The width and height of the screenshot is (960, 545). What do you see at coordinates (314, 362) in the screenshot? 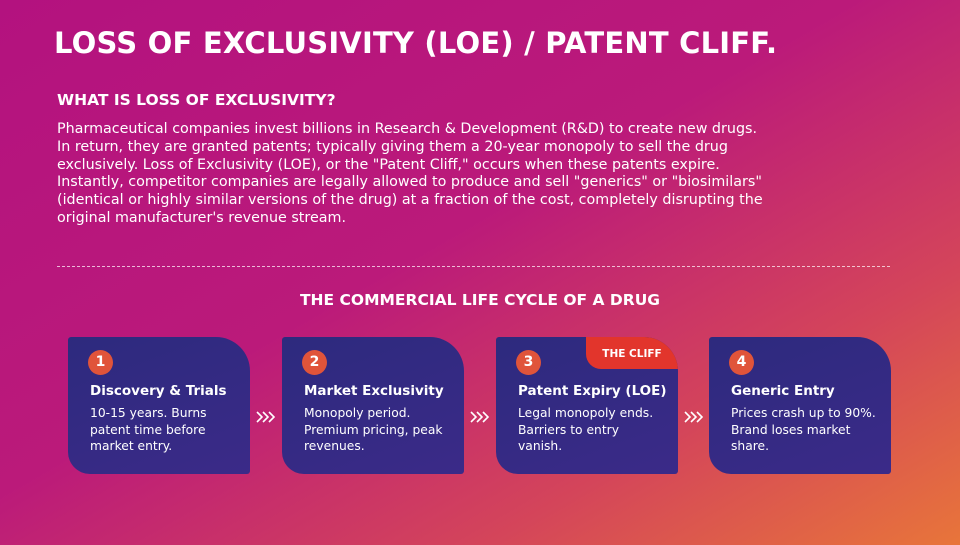
I see `stage-number: 2` at bounding box center [314, 362].